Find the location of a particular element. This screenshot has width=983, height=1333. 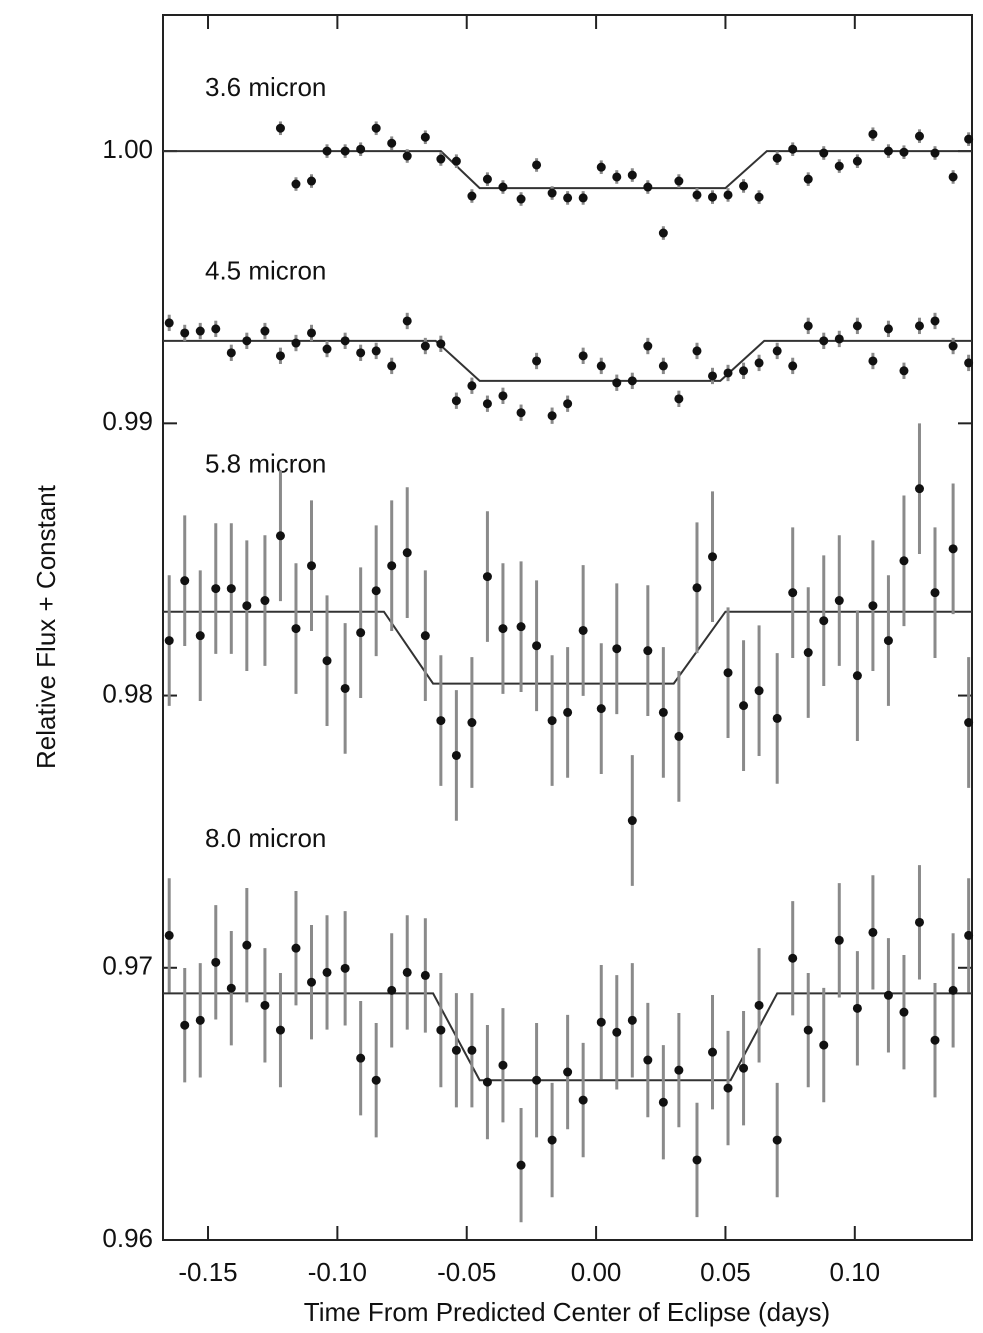

y-tick-label: 0.97 is located at coordinates (127, 966).